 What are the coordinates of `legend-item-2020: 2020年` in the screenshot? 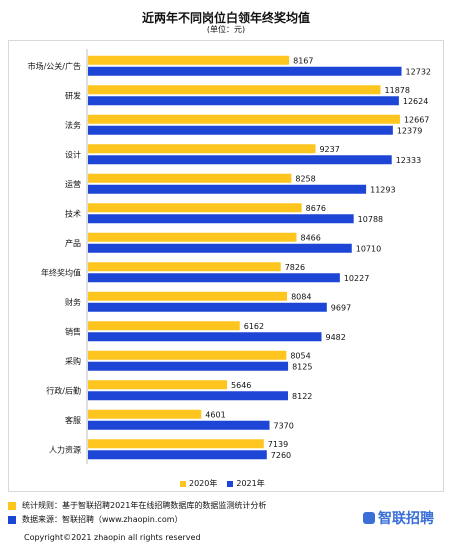 It's located at (198, 483).